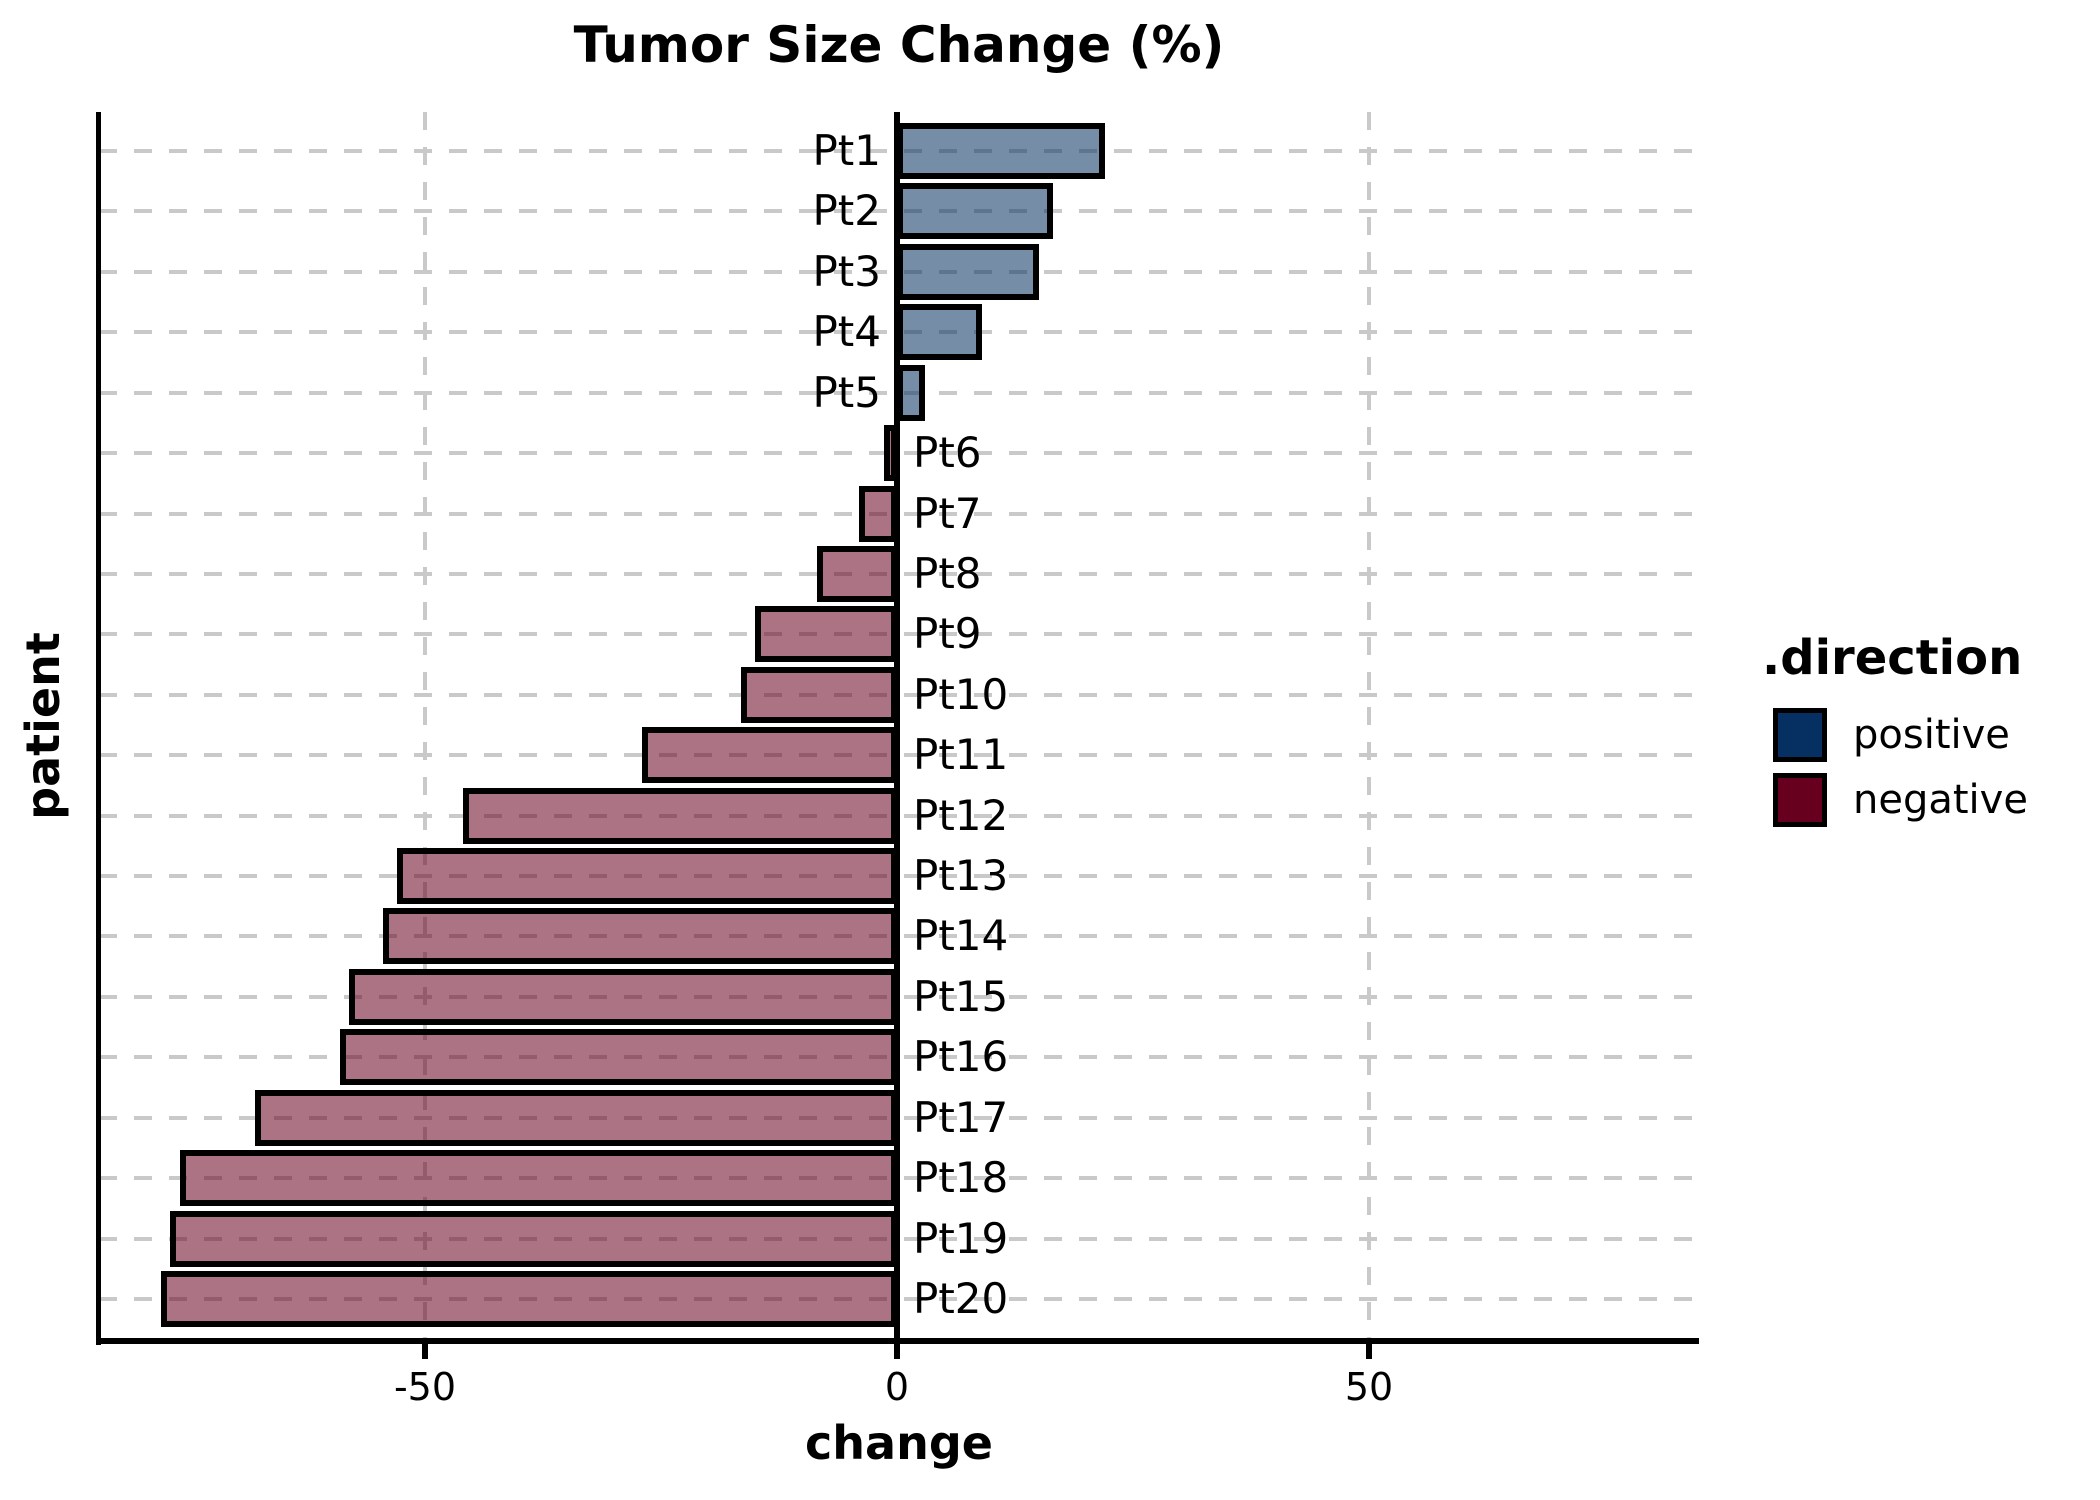 The image size is (2100, 1500). What do you see at coordinates (425, 1387) in the screenshot?
I see `x-tick-label--50: -50` at bounding box center [425, 1387].